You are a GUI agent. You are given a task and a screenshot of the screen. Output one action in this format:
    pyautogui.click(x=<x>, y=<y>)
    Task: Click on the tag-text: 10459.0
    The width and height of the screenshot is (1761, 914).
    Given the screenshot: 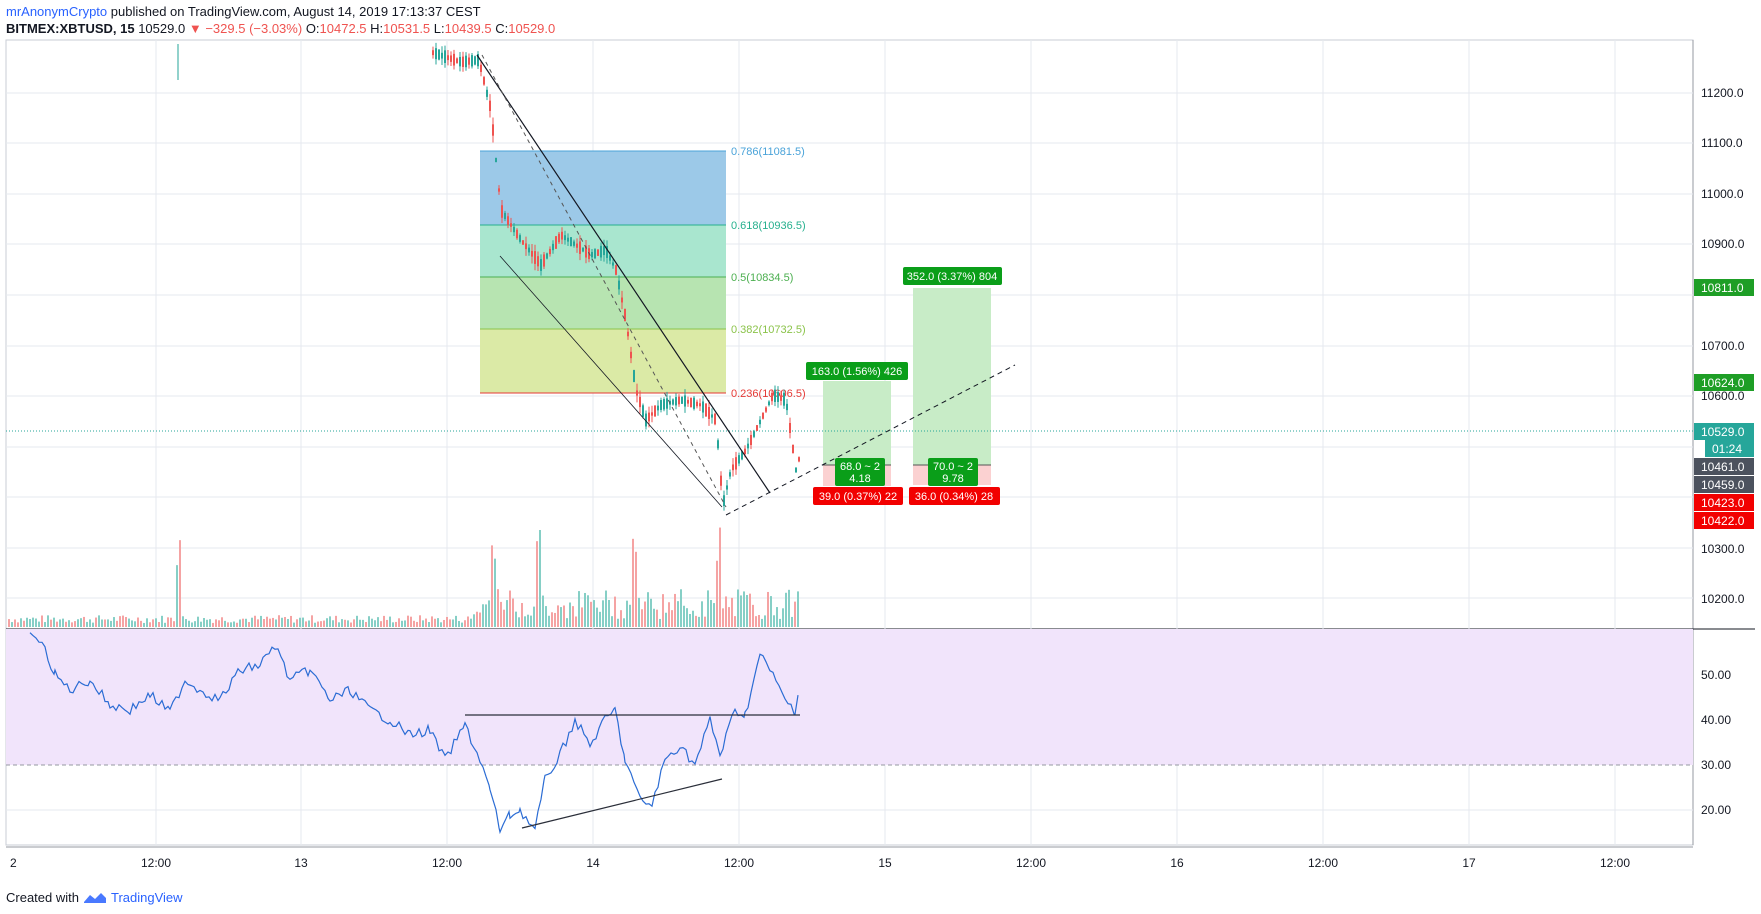 What is the action you would take?
    pyautogui.click(x=1723, y=485)
    